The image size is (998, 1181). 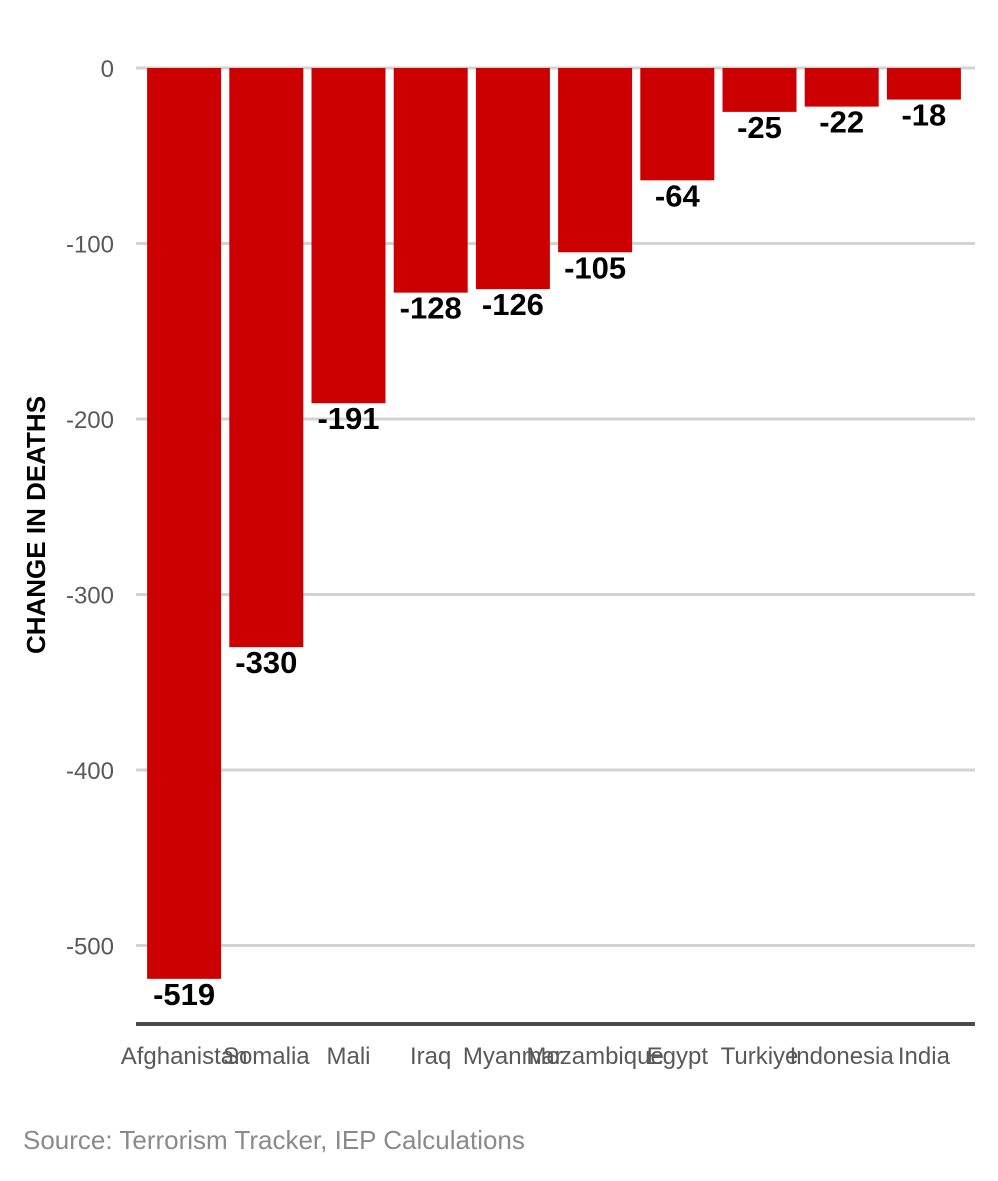 I want to click on y-tick-label: 0, so click(x=107, y=69).